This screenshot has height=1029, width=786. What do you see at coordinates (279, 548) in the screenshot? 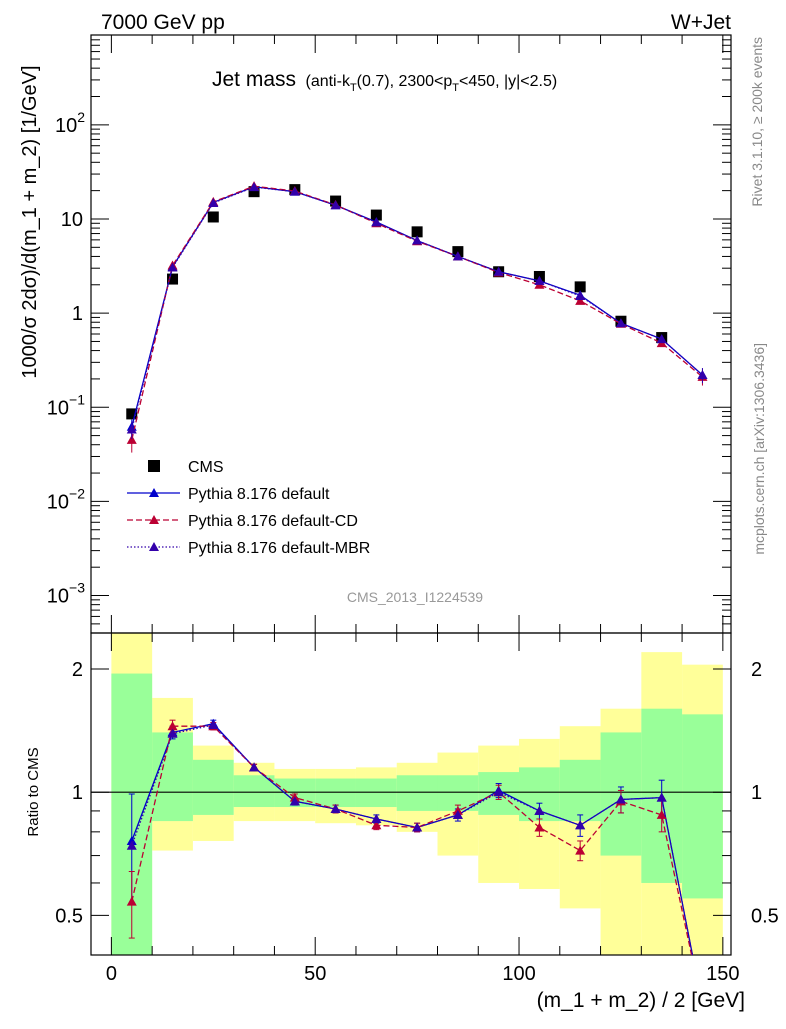
I see `legend-label: Pythia 8.176 default-MBR` at bounding box center [279, 548].